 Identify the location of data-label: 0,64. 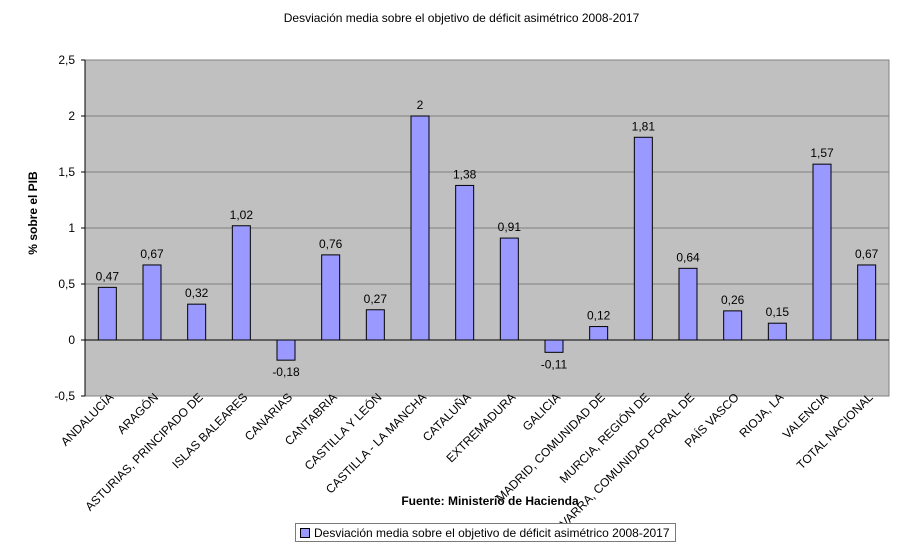
(688, 257).